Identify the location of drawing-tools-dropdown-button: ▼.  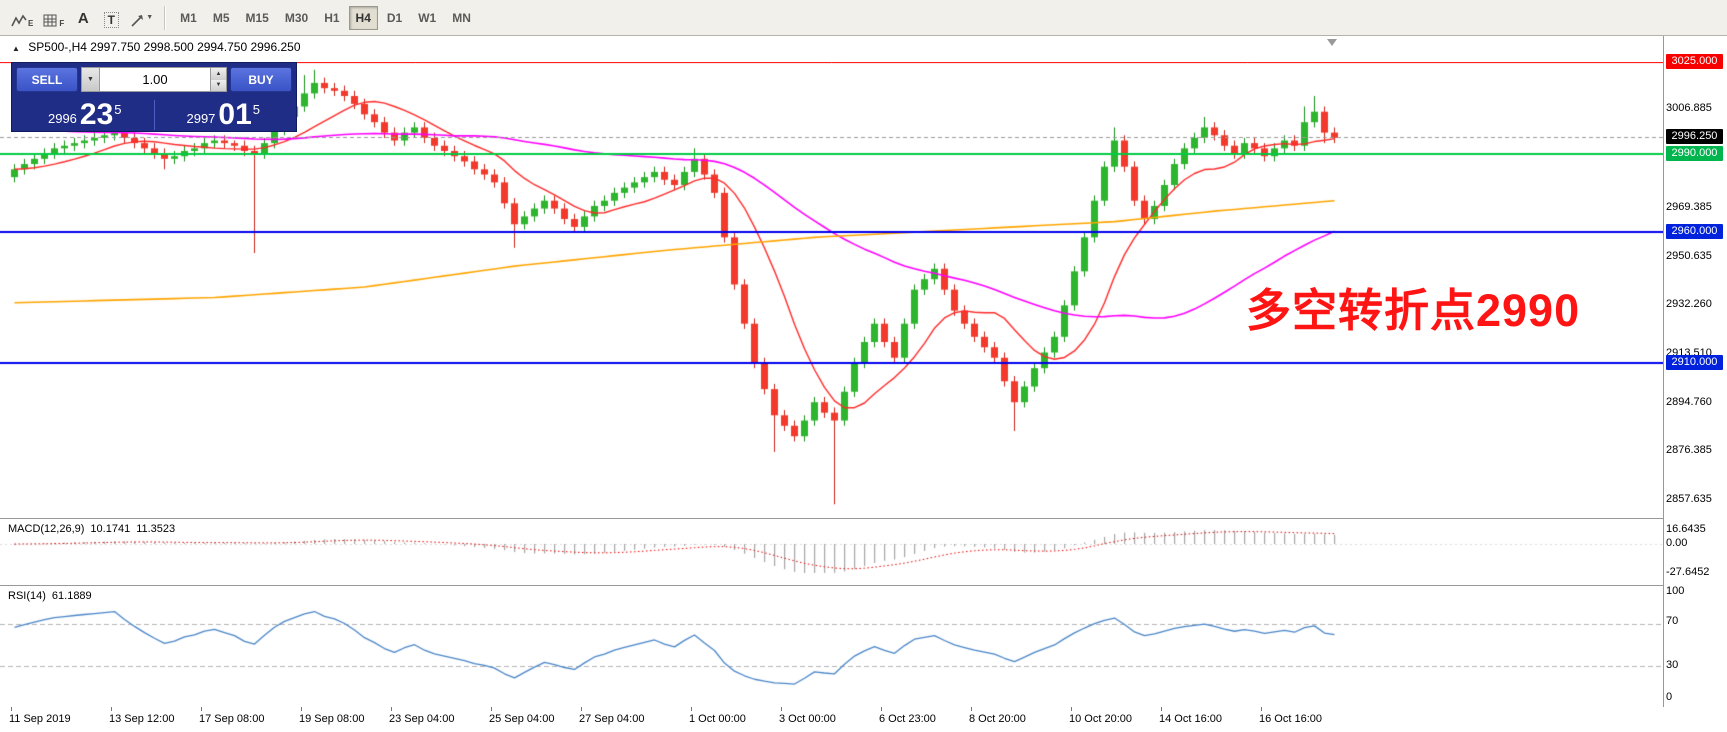
(141, 18).